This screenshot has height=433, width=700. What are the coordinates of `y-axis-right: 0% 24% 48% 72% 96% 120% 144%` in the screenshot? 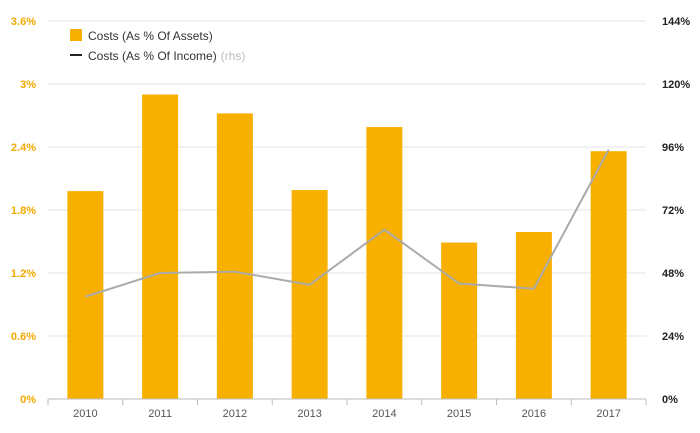 It's located at (676, 211).